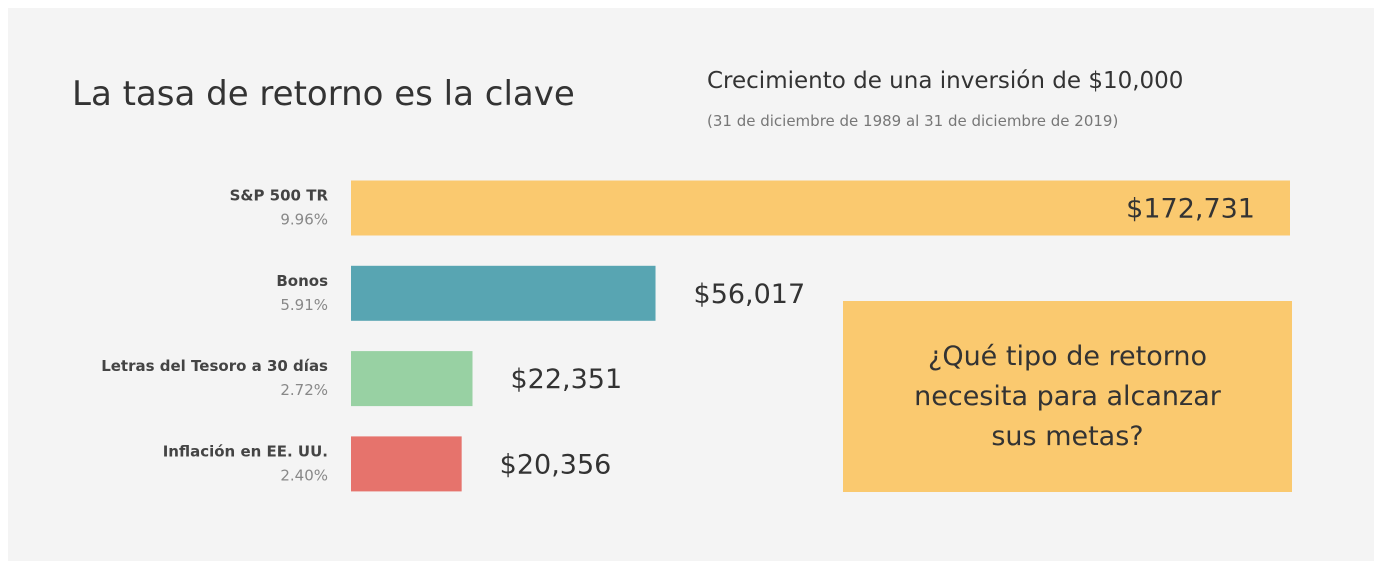 The height and width of the screenshot is (569, 1382). What do you see at coordinates (304, 305) in the screenshot?
I see `category-note: 5.91%` at bounding box center [304, 305].